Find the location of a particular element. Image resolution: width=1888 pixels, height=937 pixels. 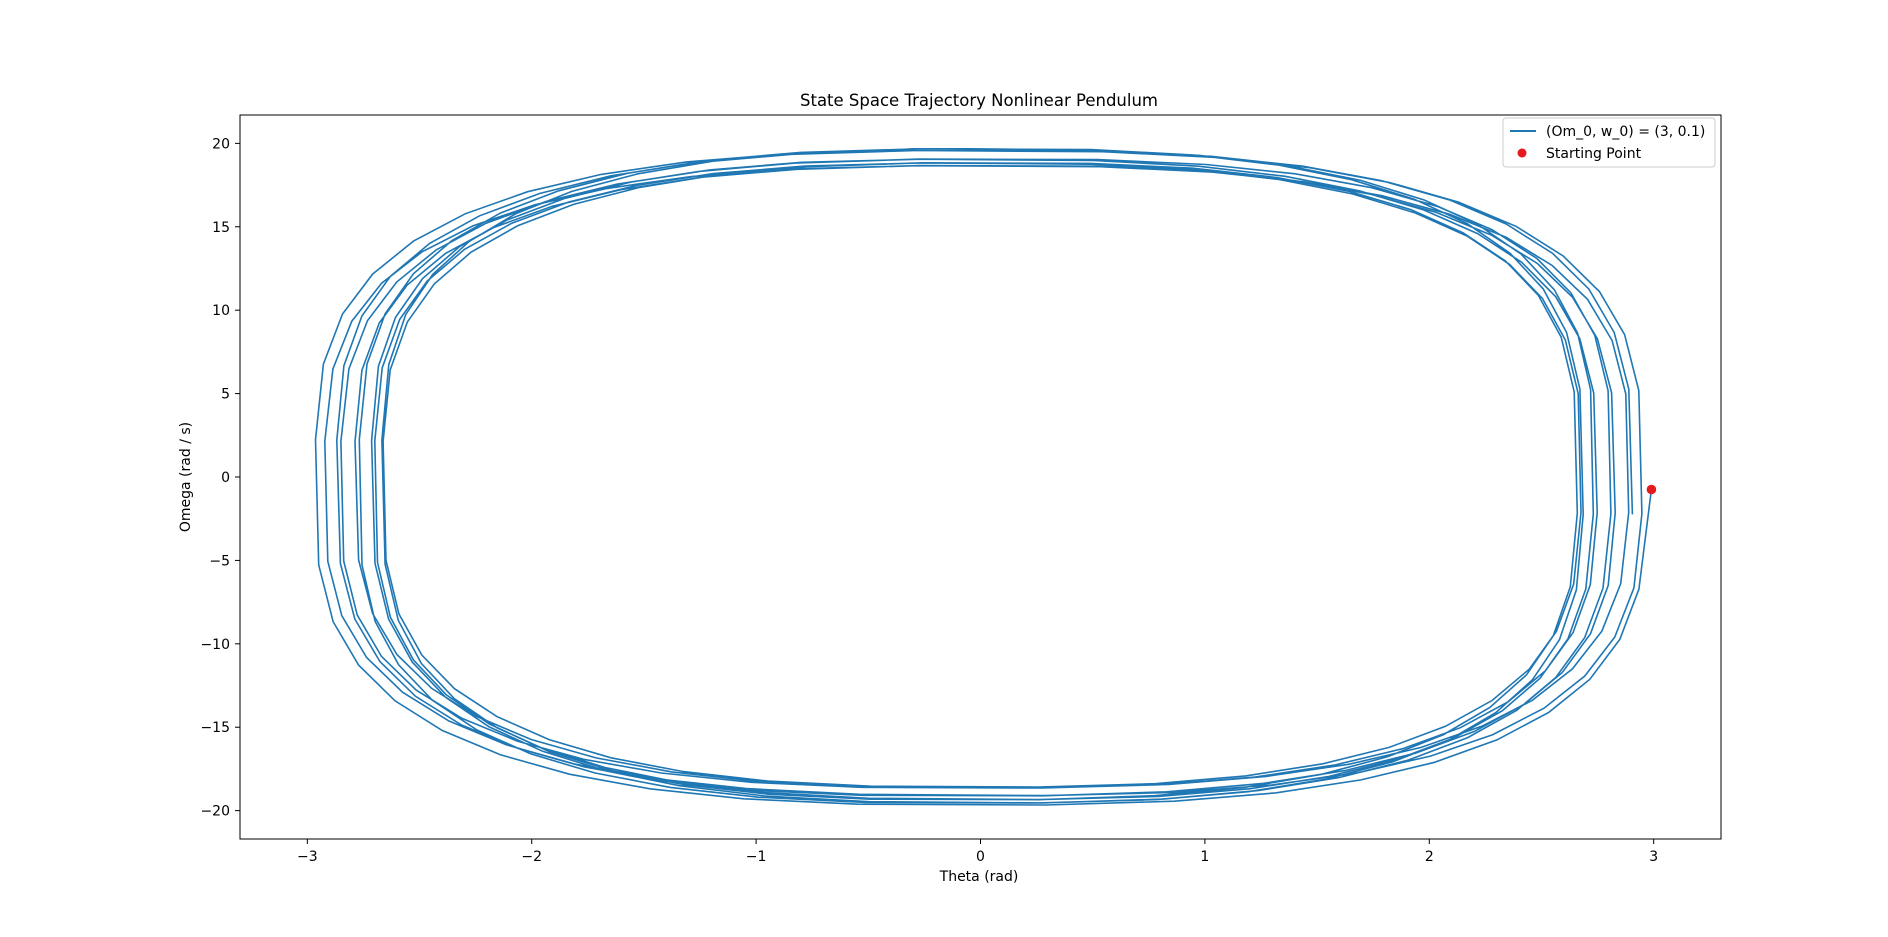

y-tick-label: 0 is located at coordinates (225, 478).